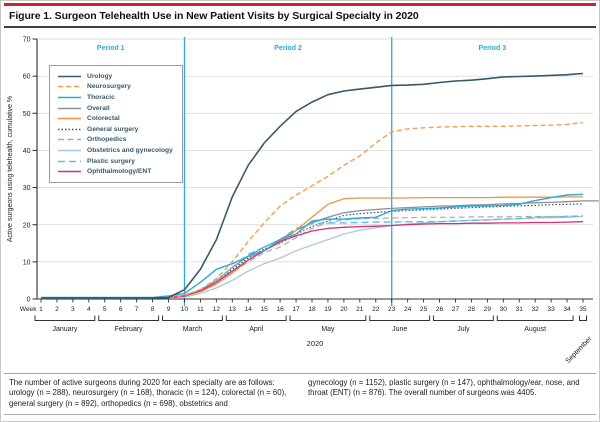 The height and width of the screenshot is (422, 600). I want to click on week-label: 21, so click(360, 309).